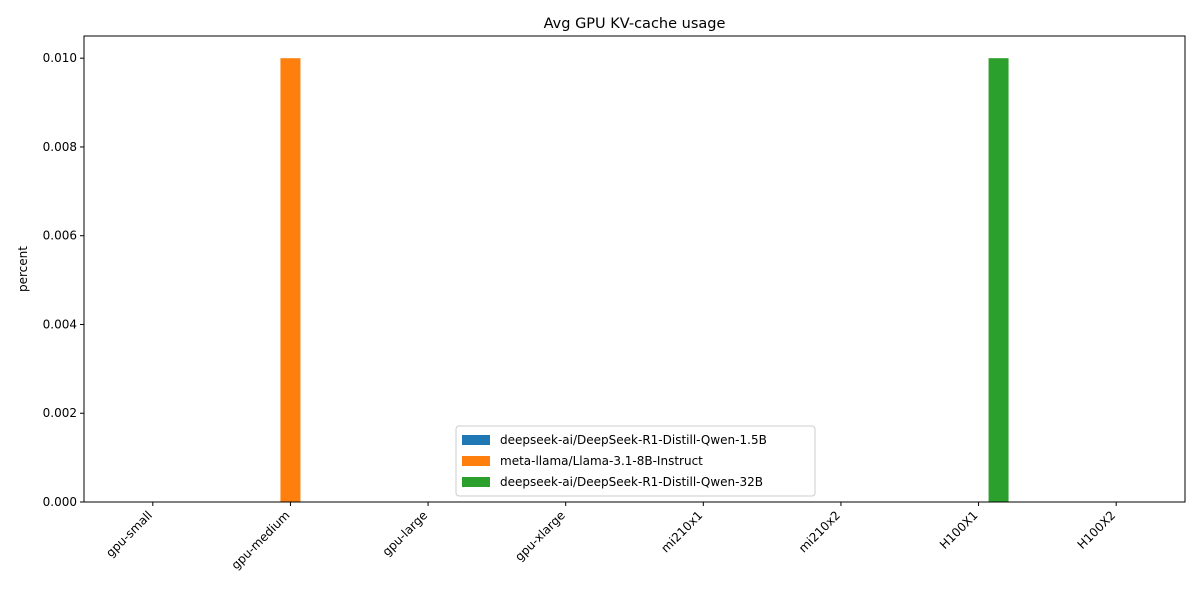 The image size is (1200, 600). I want to click on y-tick-label: 0.006, so click(60, 236).